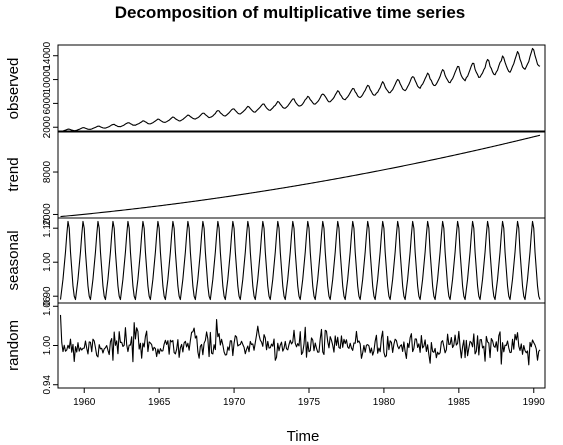 This screenshot has height=445, width=563. Describe the element at coordinates (47, 296) in the screenshot. I see `y-tick-label-seasonal-0: 0.90` at that location.